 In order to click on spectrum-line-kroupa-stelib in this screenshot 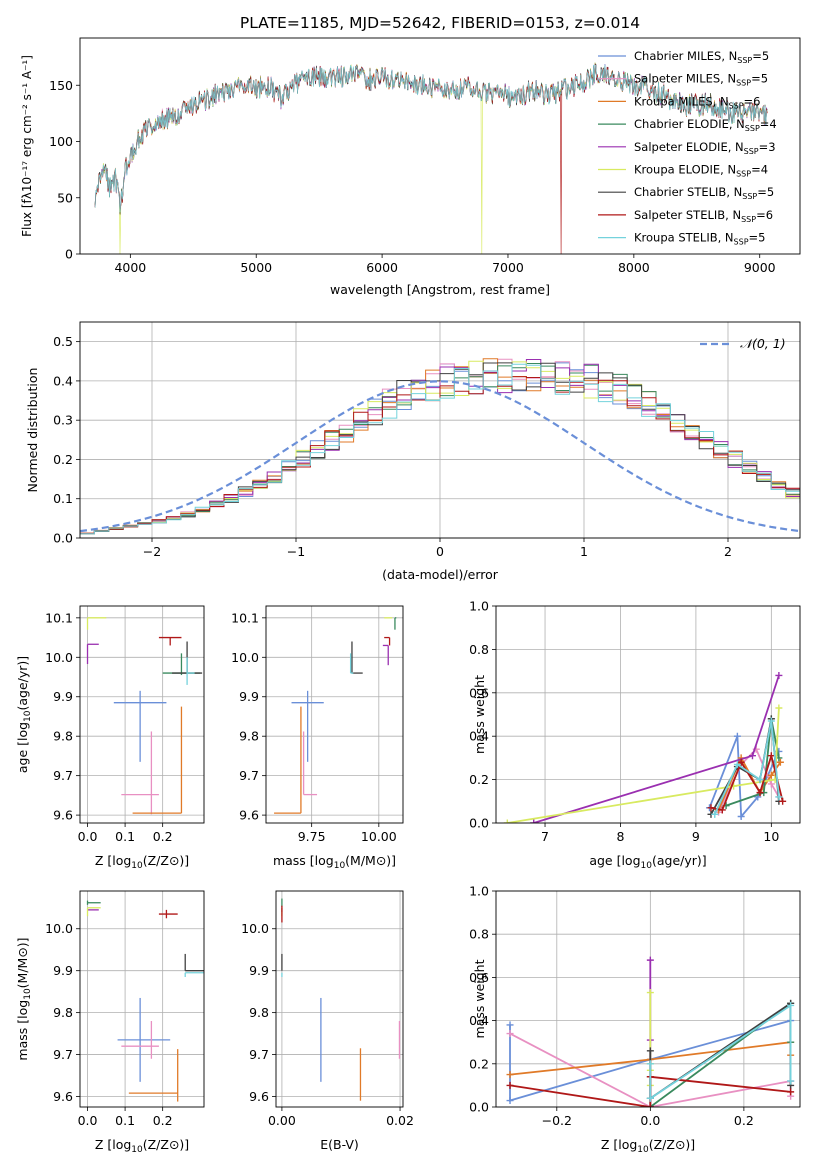, I will do `click(431, 138)`.